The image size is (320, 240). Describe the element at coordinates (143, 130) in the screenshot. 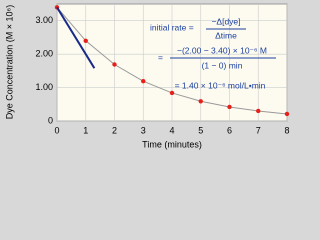

I see `x-tick-label: 3` at that location.